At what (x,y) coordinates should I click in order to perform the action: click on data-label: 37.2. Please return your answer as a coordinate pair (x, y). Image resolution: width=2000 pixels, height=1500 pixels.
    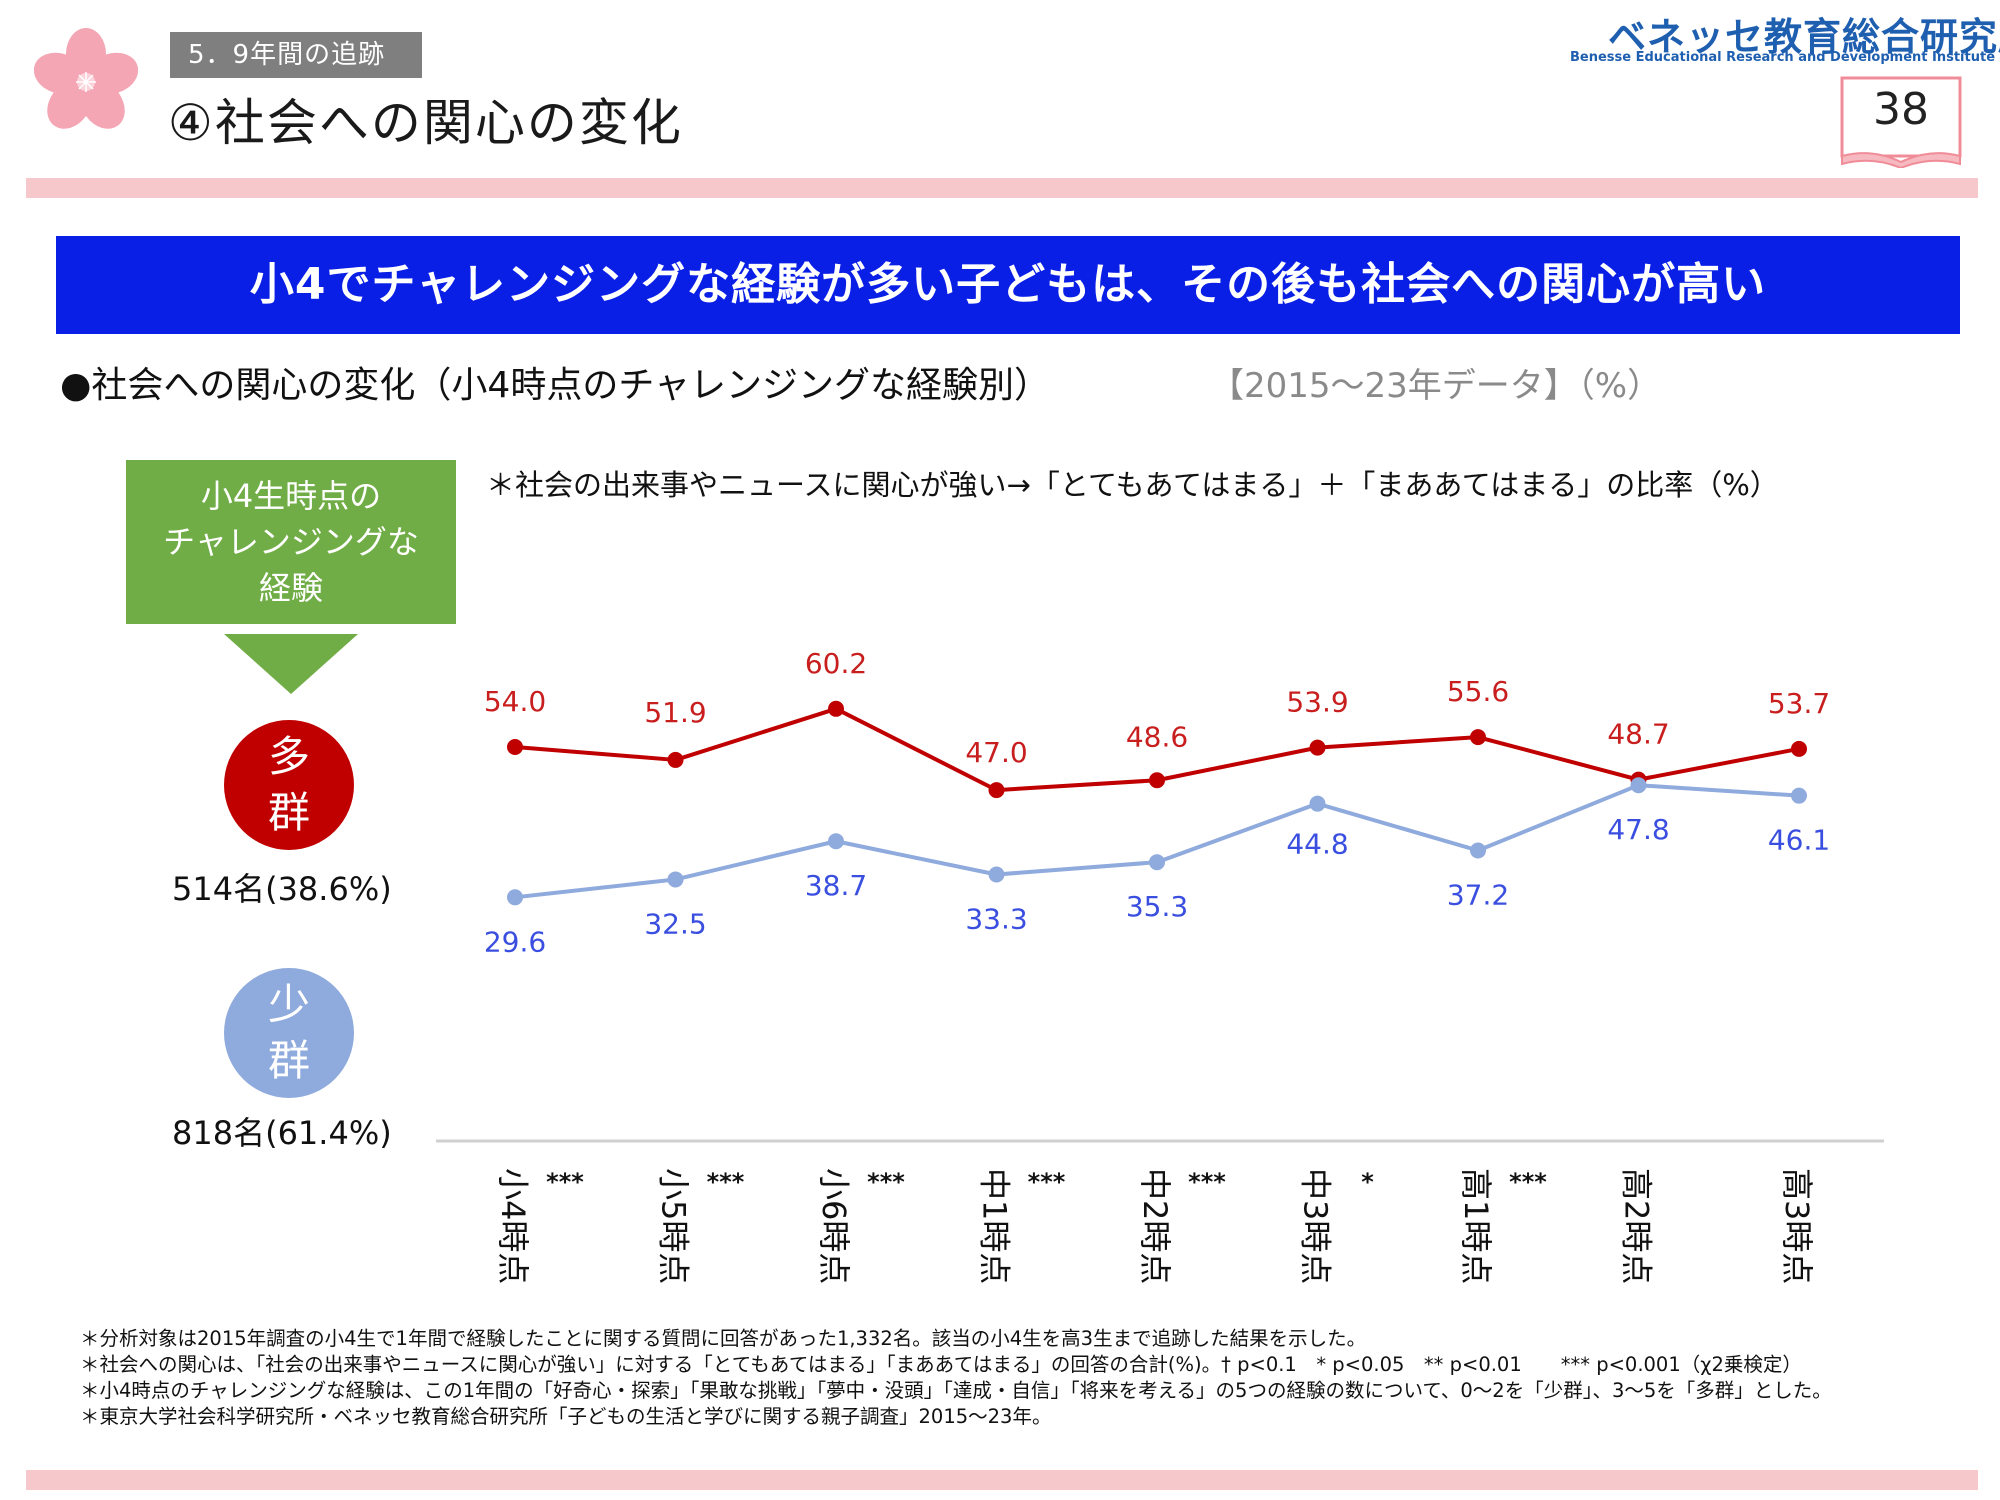
    Looking at the image, I should click on (1478, 894).